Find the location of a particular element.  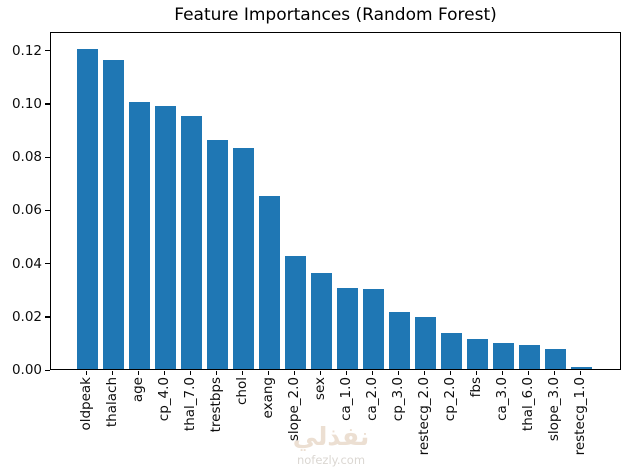

x-tick-label: cp_2.0 is located at coordinates (450, 399).